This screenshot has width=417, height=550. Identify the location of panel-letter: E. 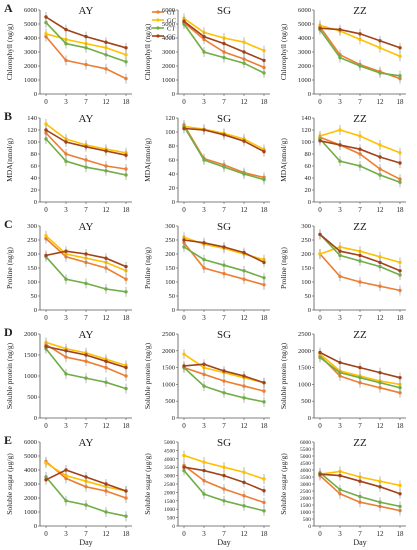
(8, 440).